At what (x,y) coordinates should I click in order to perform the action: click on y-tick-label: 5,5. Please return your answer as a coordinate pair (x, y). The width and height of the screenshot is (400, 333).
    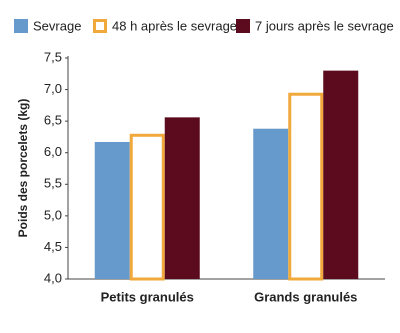
    Looking at the image, I should click on (53, 183).